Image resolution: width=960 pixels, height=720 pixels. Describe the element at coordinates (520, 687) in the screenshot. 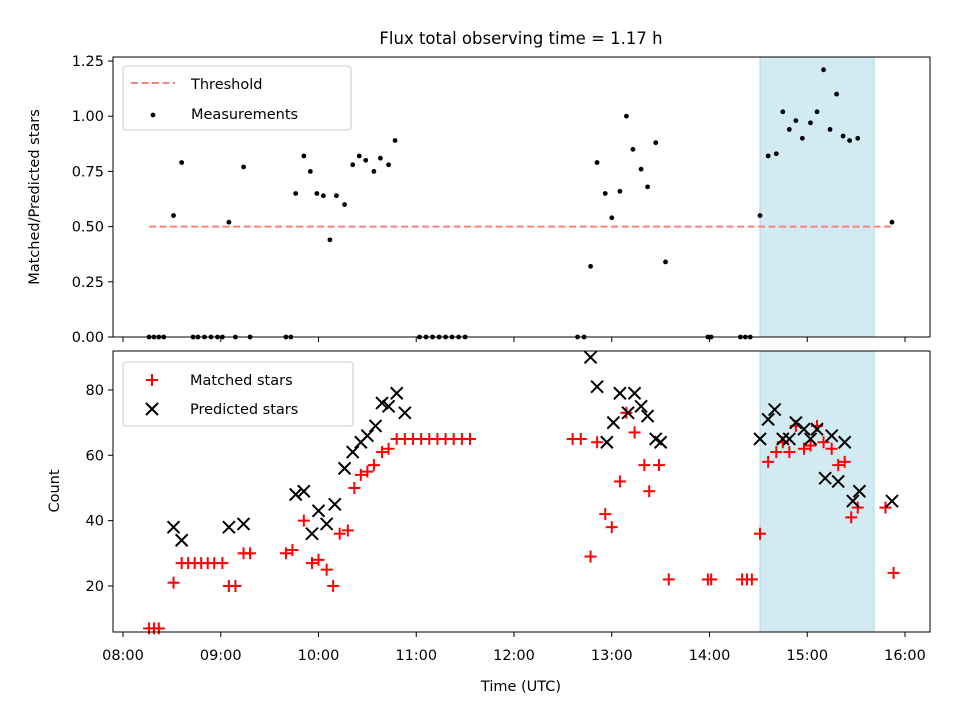

I see `x-axis-label: Time (UTC)` at that location.